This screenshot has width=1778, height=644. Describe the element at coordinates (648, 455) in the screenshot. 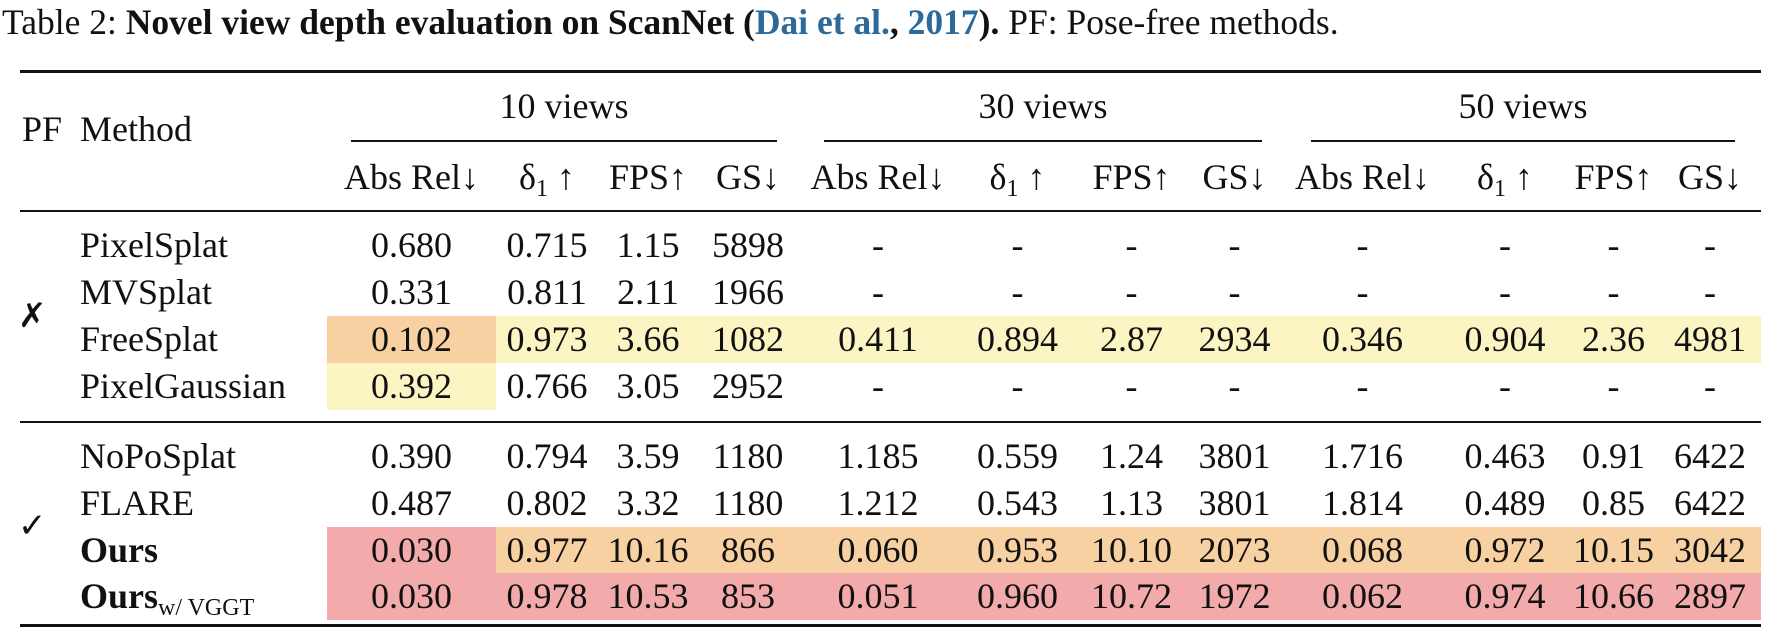

I see `table-cell: 3.59` at that location.